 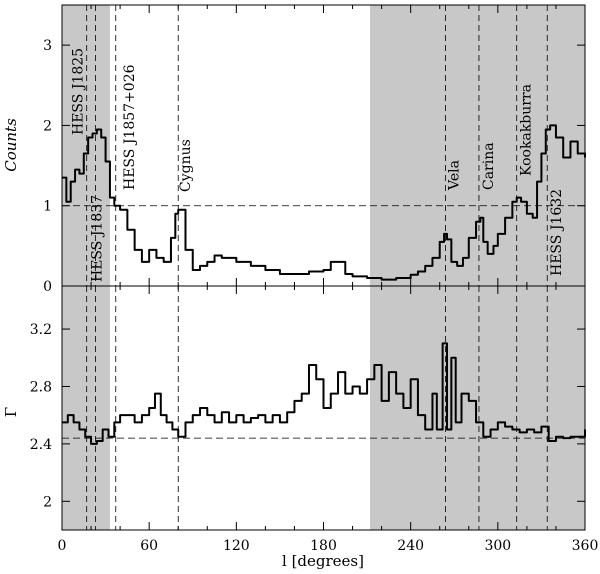 What do you see at coordinates (236, 546) in the screenshot?
I see `x-tick-label: 120` at bounding box center [236, 546].